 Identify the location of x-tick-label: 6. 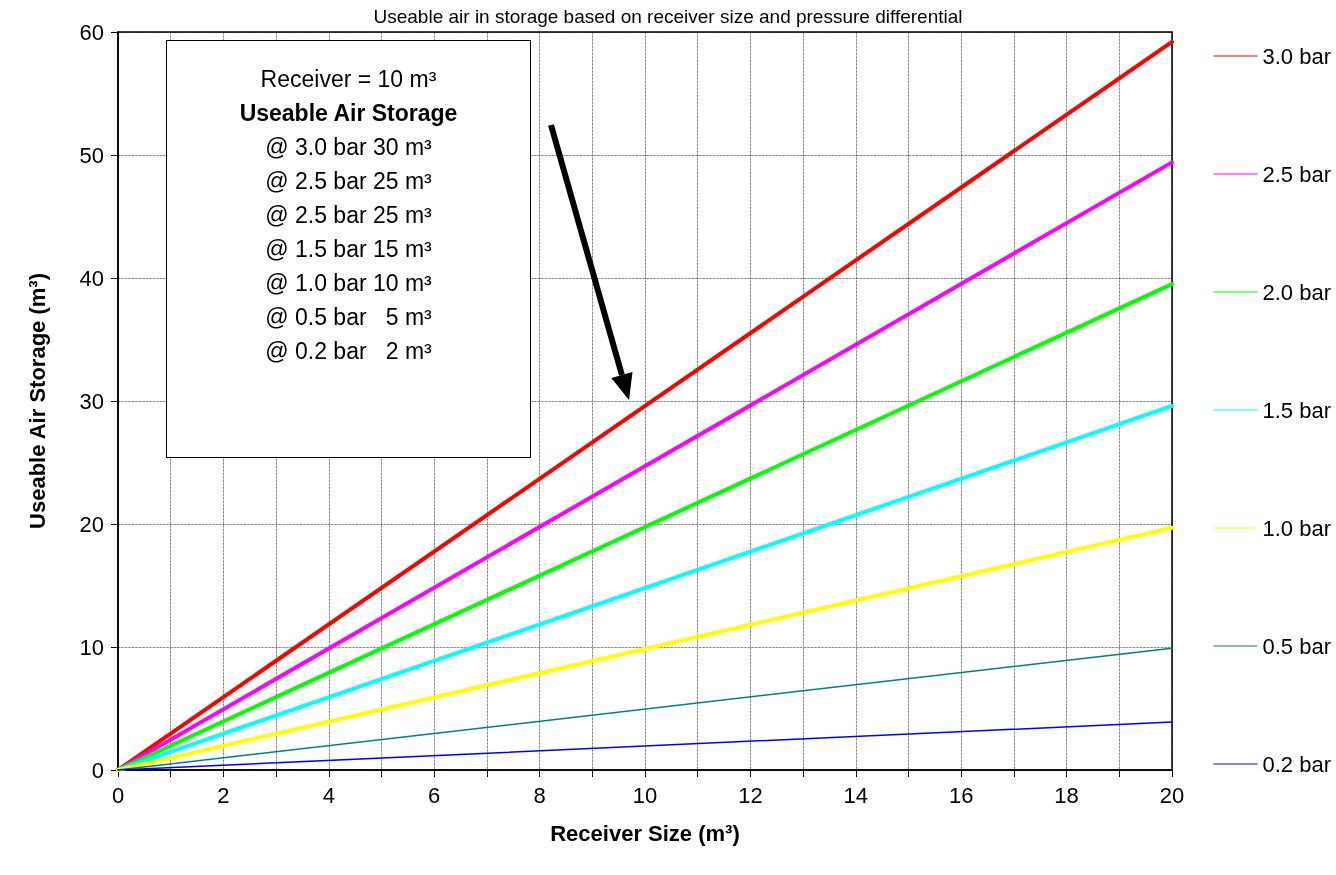
(434, 795).